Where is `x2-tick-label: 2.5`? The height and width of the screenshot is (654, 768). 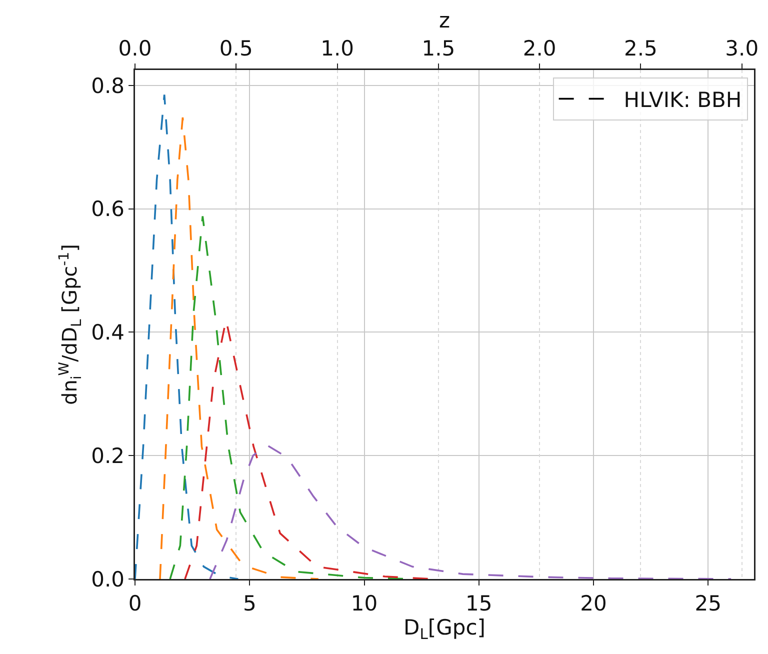 x2-tick-label: 2.5 is located at coordinates (641, 48).